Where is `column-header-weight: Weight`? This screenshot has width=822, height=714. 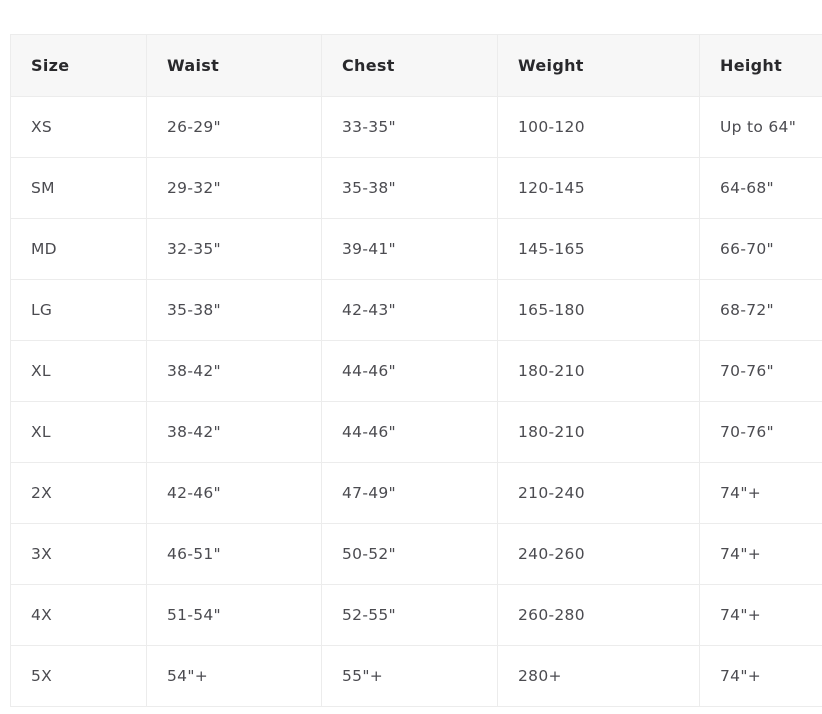 column-header-weight: Weight is located at coordinates (598, 65).